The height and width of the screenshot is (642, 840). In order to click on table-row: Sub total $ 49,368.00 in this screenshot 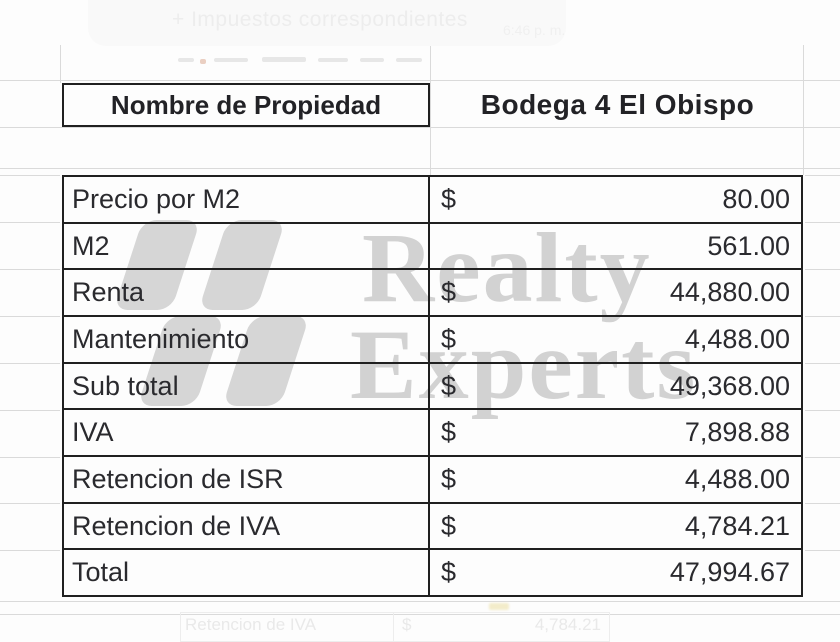, I will do `click(432, 387)`.